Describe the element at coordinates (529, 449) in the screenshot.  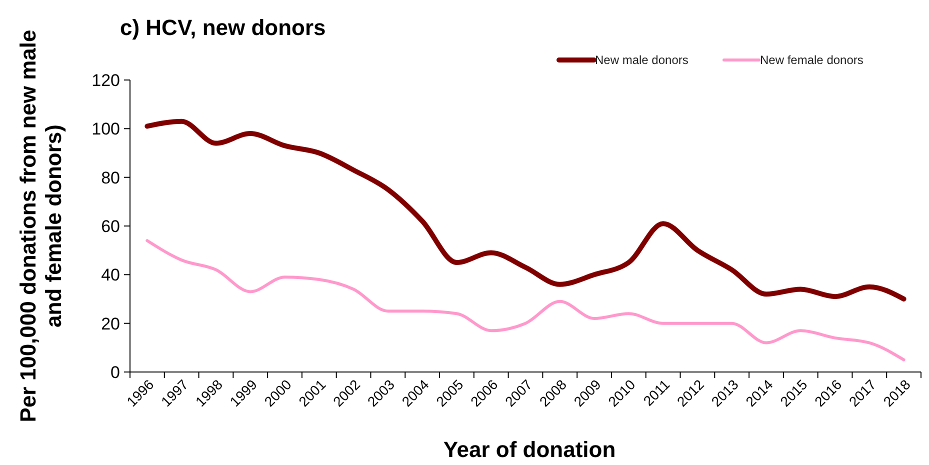
I see `x-axis-title: Year of donation` at that location.